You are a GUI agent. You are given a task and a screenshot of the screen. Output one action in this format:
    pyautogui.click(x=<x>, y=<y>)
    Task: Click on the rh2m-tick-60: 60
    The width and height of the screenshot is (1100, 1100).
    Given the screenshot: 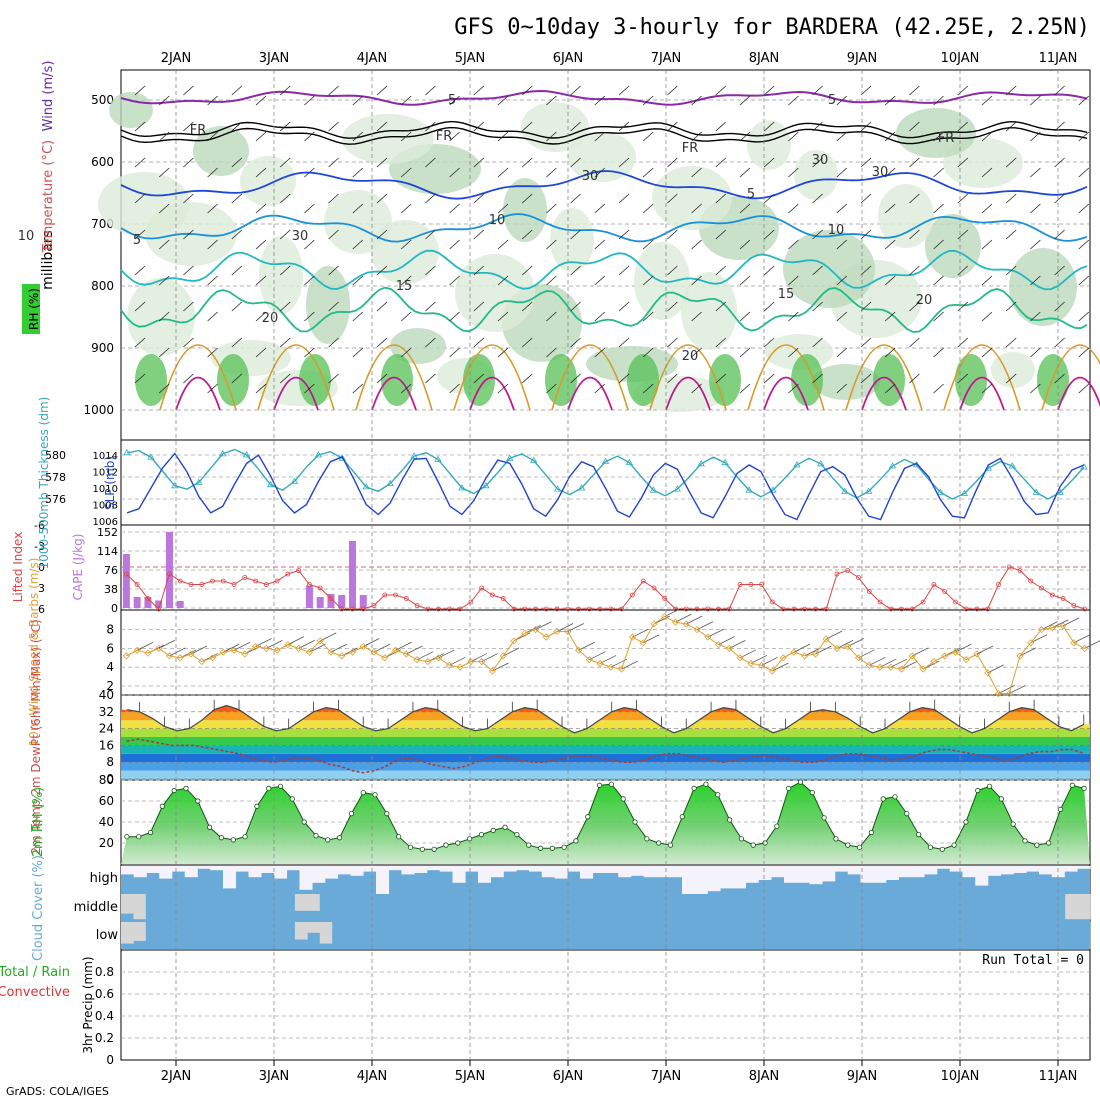 What is the action you would take?
    pyautogui.click(x=106, y=801)
    